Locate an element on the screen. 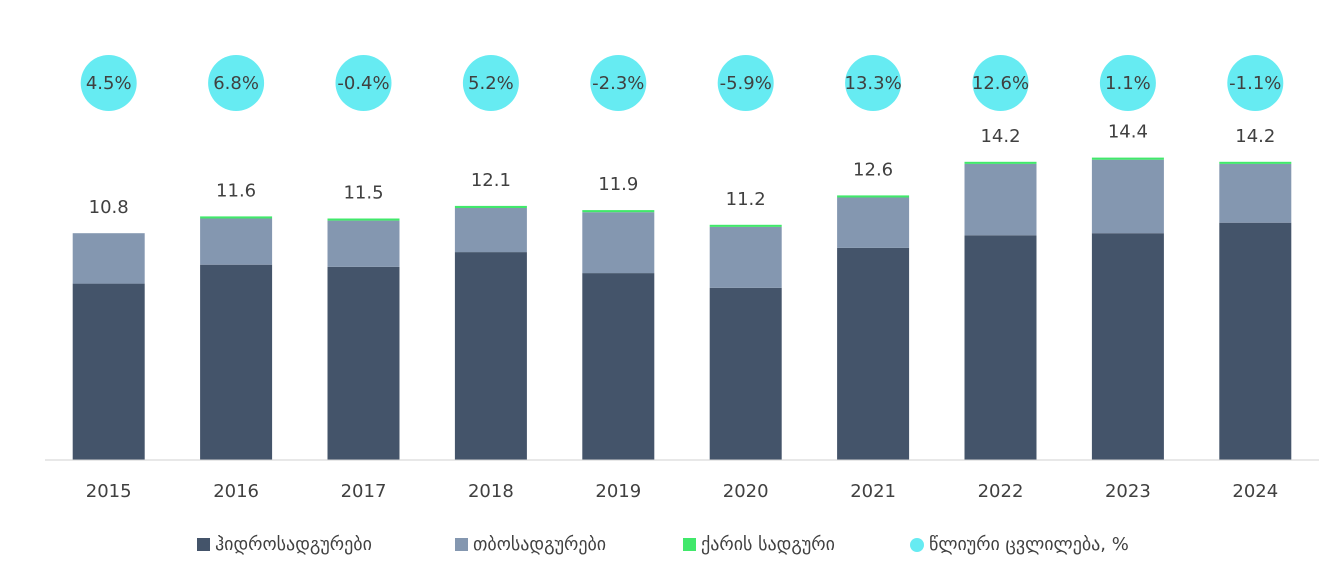 The image size is (1339, 580). x-tick-label: 2022 is located at coordinates (1001, 491).